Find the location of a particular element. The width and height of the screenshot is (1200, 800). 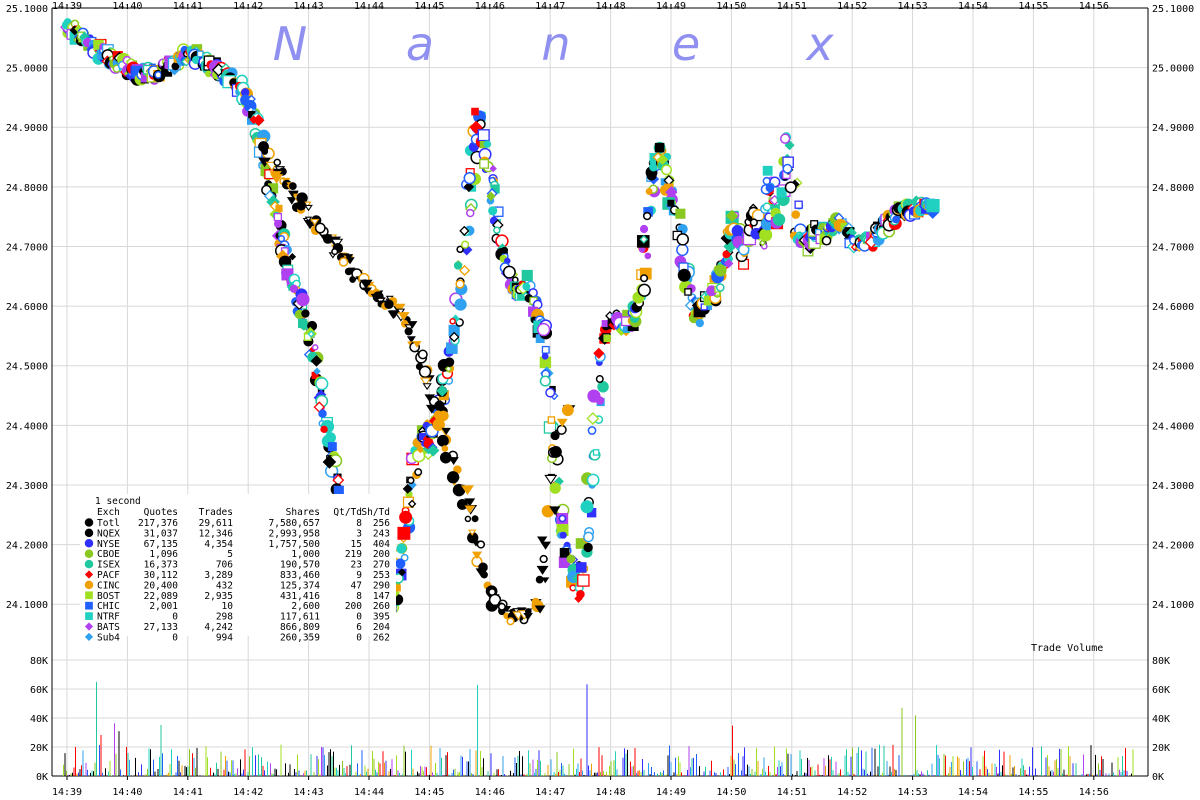

time-tick-label-top: 14:40 is located at coordinates (127, 6).